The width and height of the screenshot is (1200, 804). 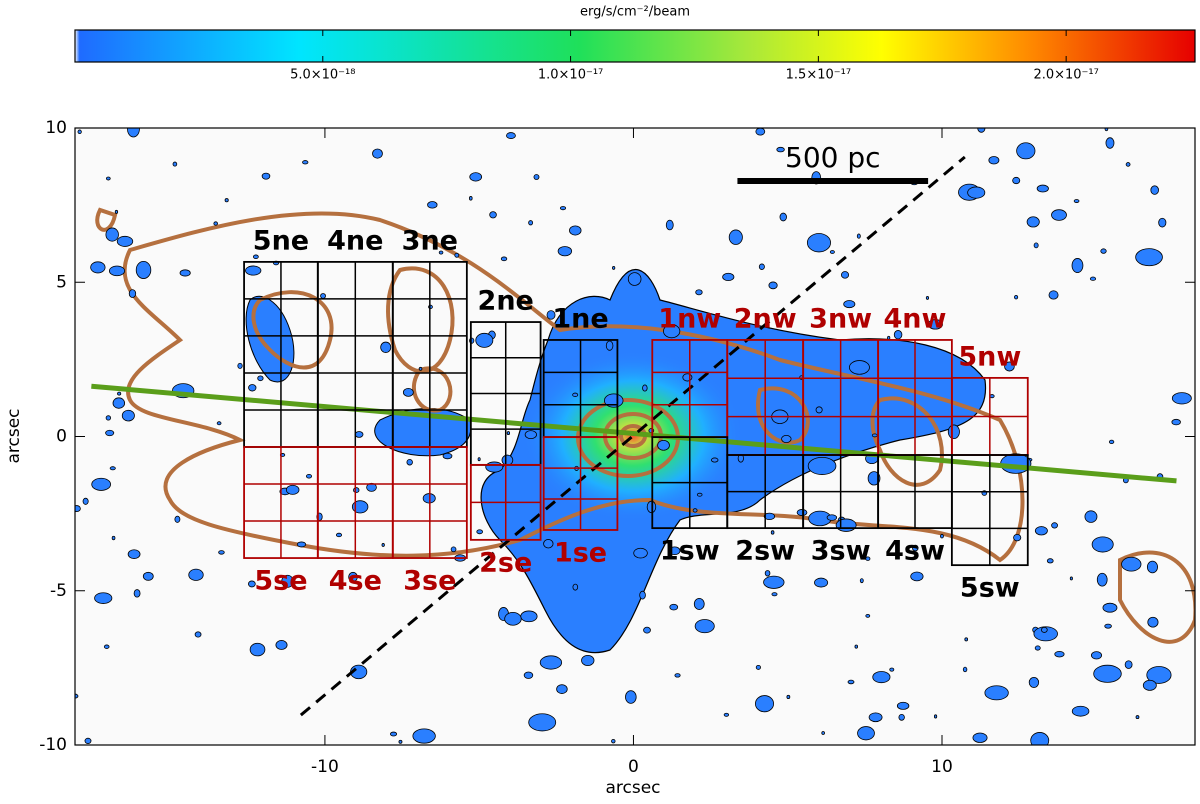 What do you see at coordinates (990, 588) in the screenshot?
I see `region-label: 5sw` at bounding box center [990, 588].